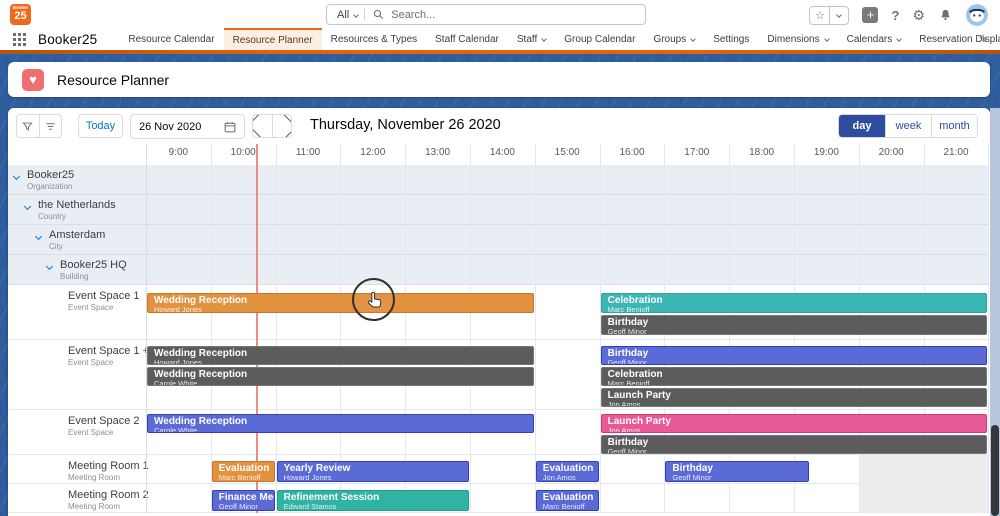 Image resolution: width=1000 pixels, height=516 pixels. What do you see at coordinates (178, 152) in the screenshot?
I see `hour-label: 9:00` at bounding box center [178, 152].